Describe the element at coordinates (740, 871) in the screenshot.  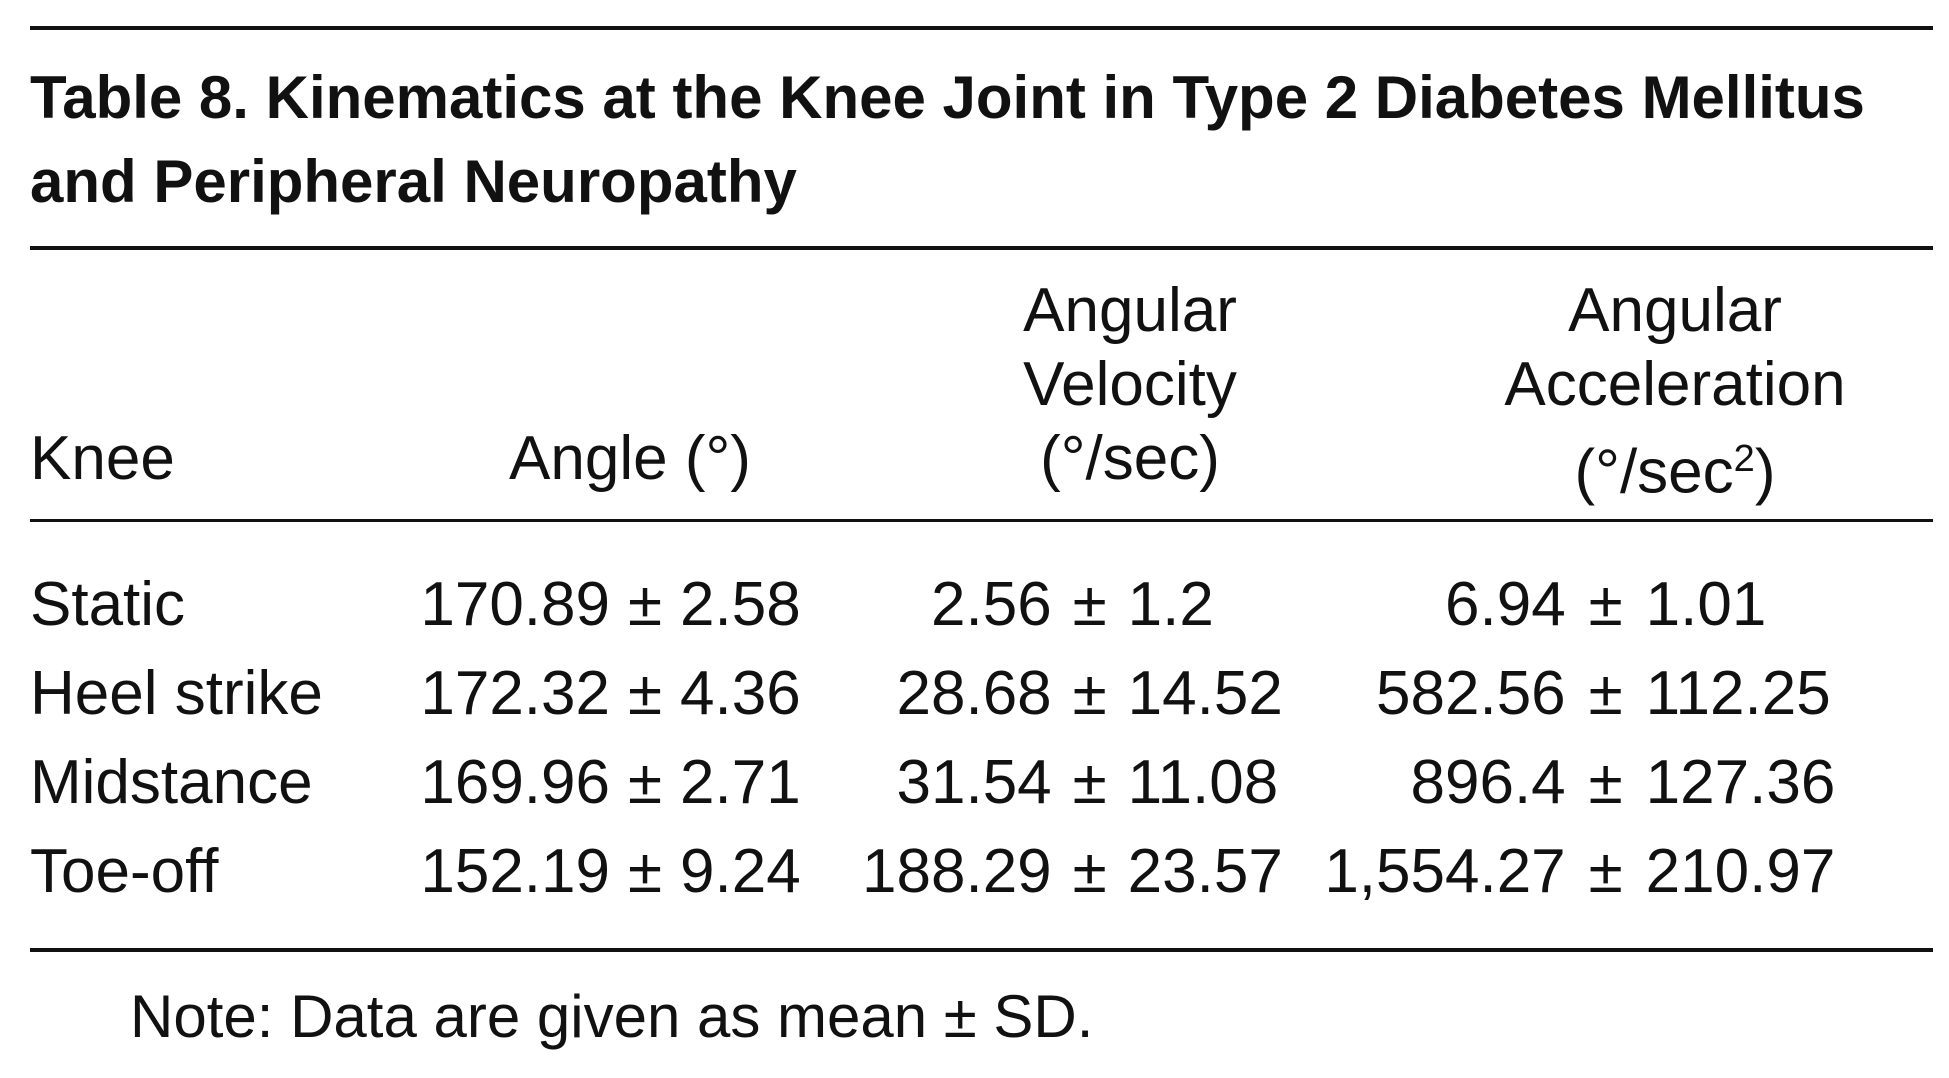
I see `angle-sd: 9.24` at that location.